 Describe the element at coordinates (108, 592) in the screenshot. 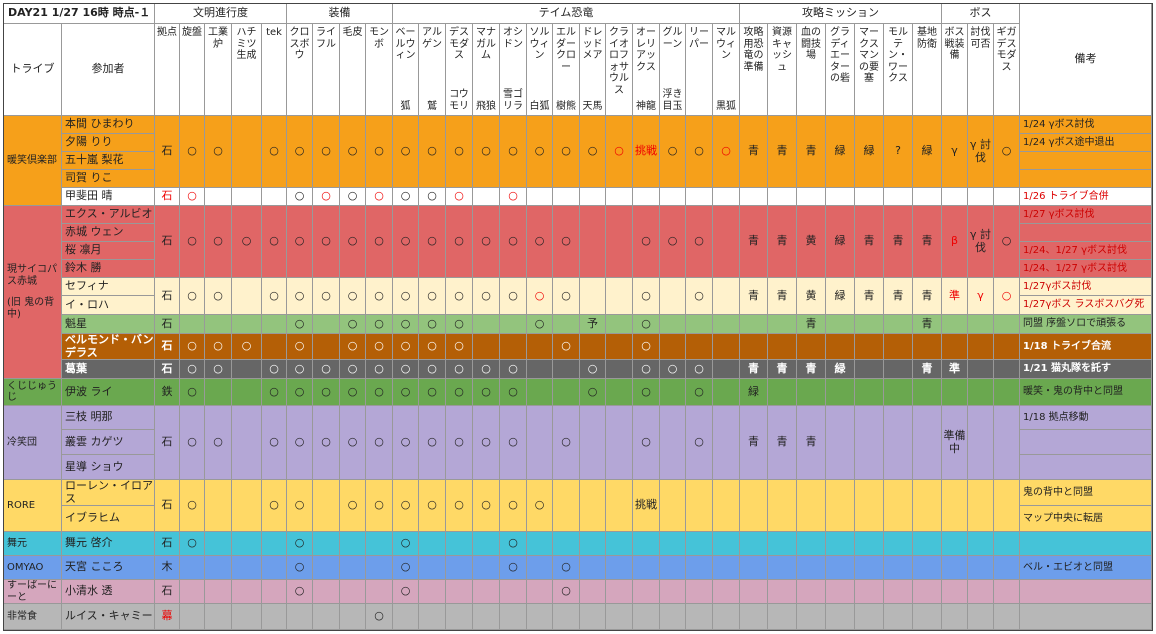

I see `member-name: 小清水 透` at that location.